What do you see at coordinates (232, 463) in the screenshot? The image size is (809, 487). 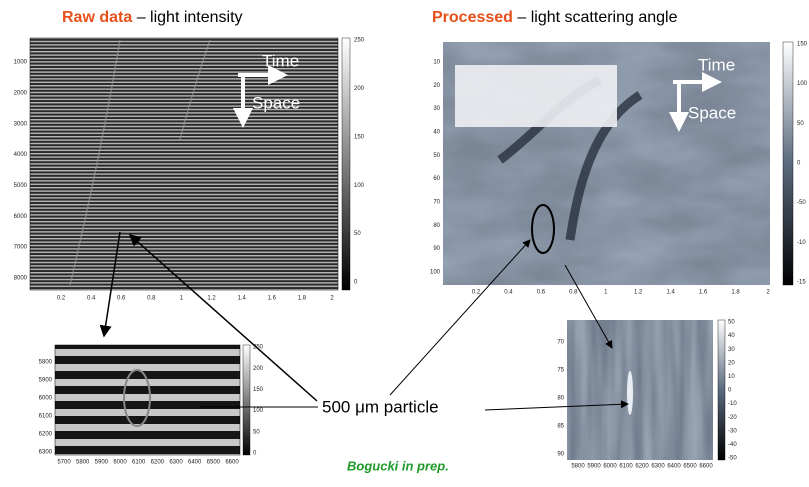 I see `x-tick-label: 6600` at bounding box center [232, 463].